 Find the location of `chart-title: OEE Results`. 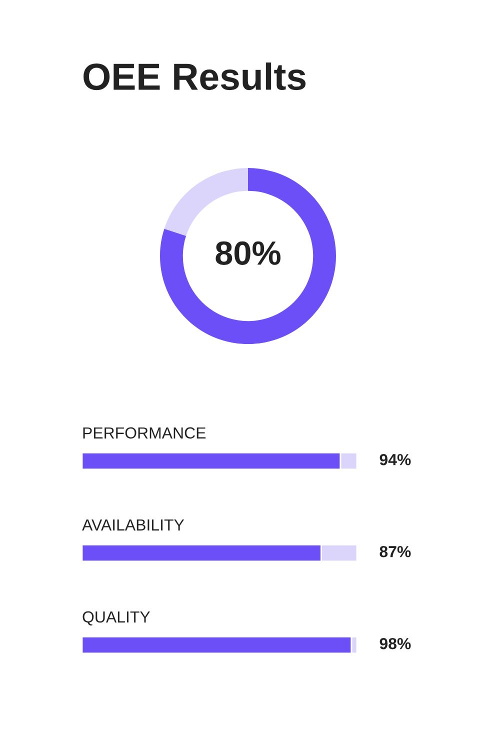

chart-title: OEE Results is located at coordinates (195, 76).